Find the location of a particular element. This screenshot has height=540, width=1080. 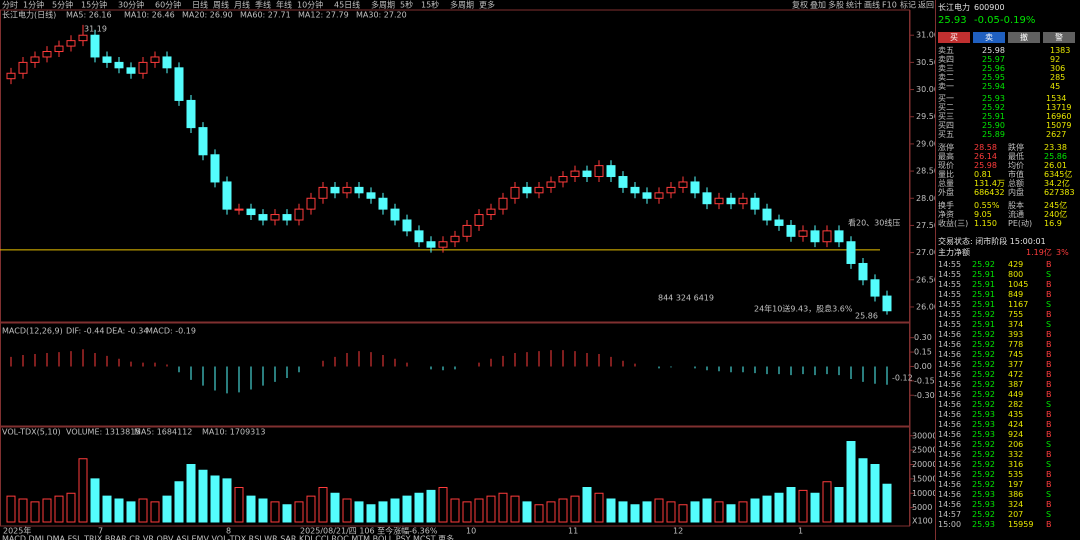

toolbar-tab: 5分钟 is located at coordinates (62, 5).